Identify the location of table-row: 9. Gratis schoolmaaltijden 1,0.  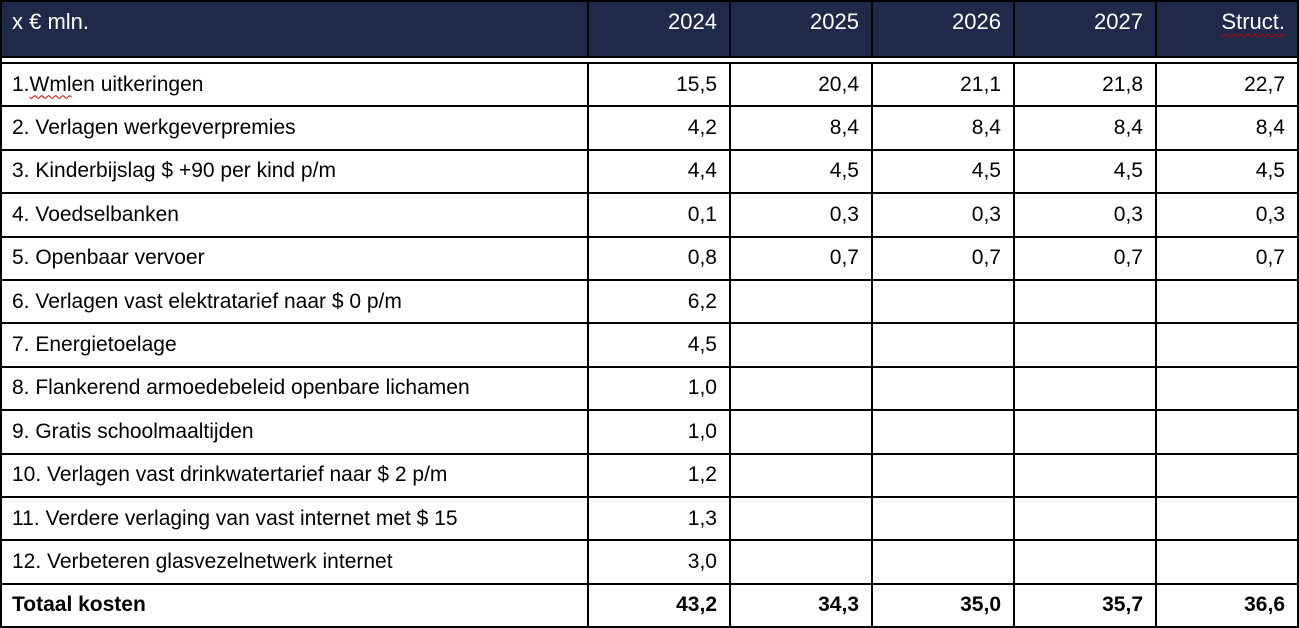
(649, 431).